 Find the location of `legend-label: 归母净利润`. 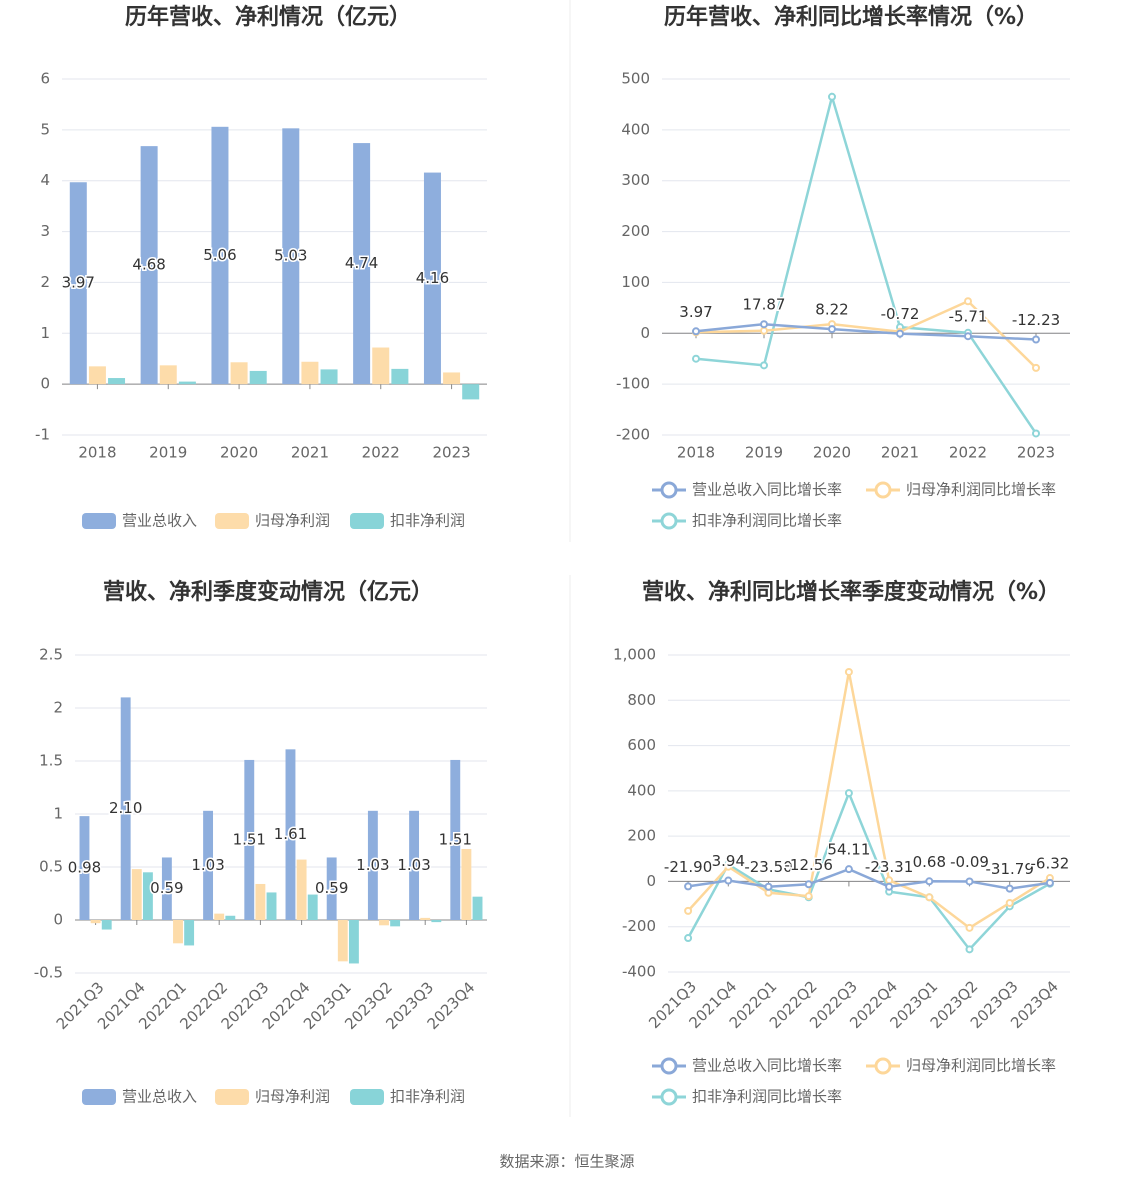

legend-label: 归母净利润 is located at coordinates (292, 521).